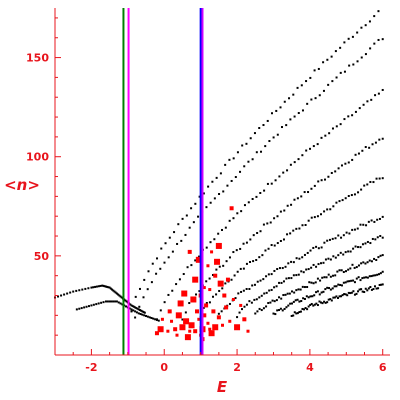 The height and width of the screenshot is (400, 400). What do you see at coordinates (37, 157) in the screenshot?
I see `y-tick-label: 100` at bounding box center [37, 157].